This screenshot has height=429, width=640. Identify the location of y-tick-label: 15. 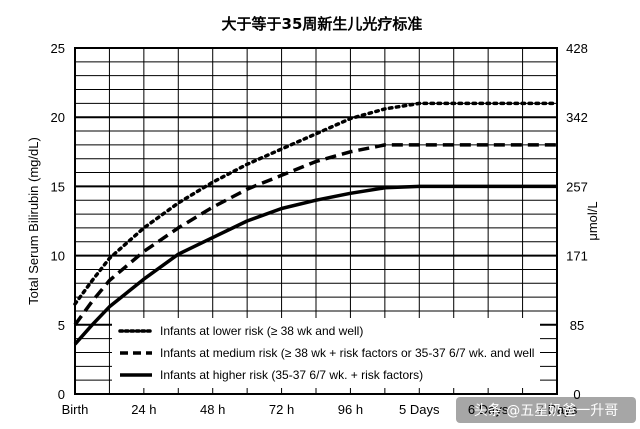
(58, 186).